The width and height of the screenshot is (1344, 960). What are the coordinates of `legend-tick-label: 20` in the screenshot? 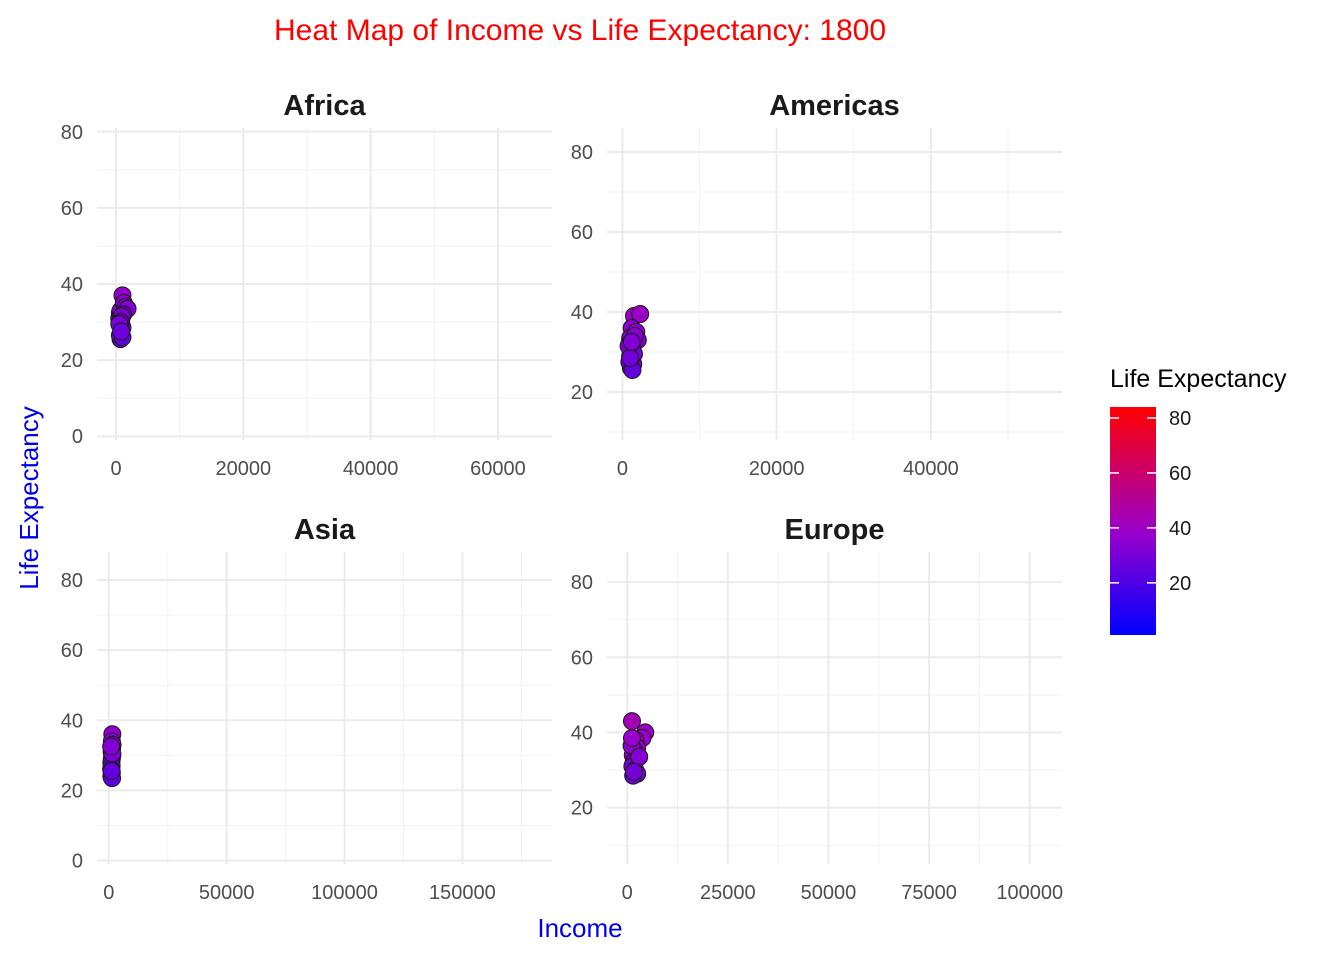 It's located at (1180, 584).